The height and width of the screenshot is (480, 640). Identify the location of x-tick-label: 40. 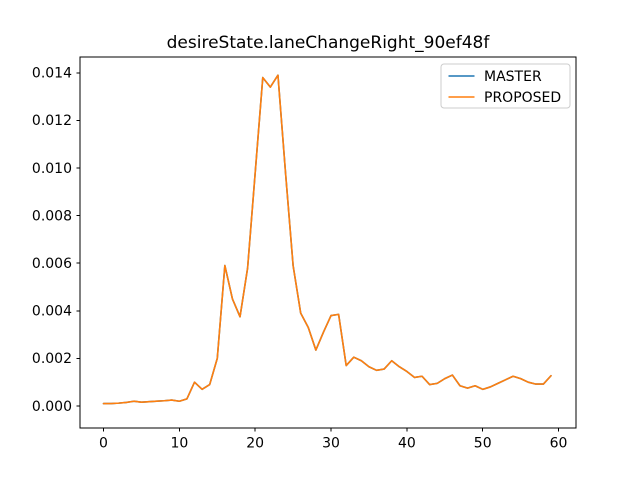
(407, 444).